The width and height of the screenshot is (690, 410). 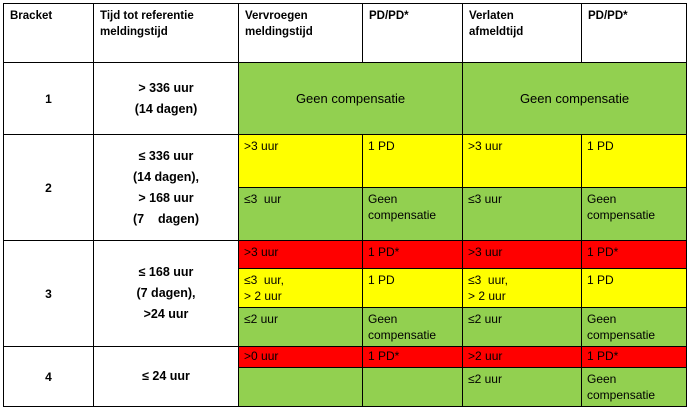 What do you see at coordinates (300, 387) in the screenshot?
I see `vervroegen-cell` at bounding box center [300, 387].